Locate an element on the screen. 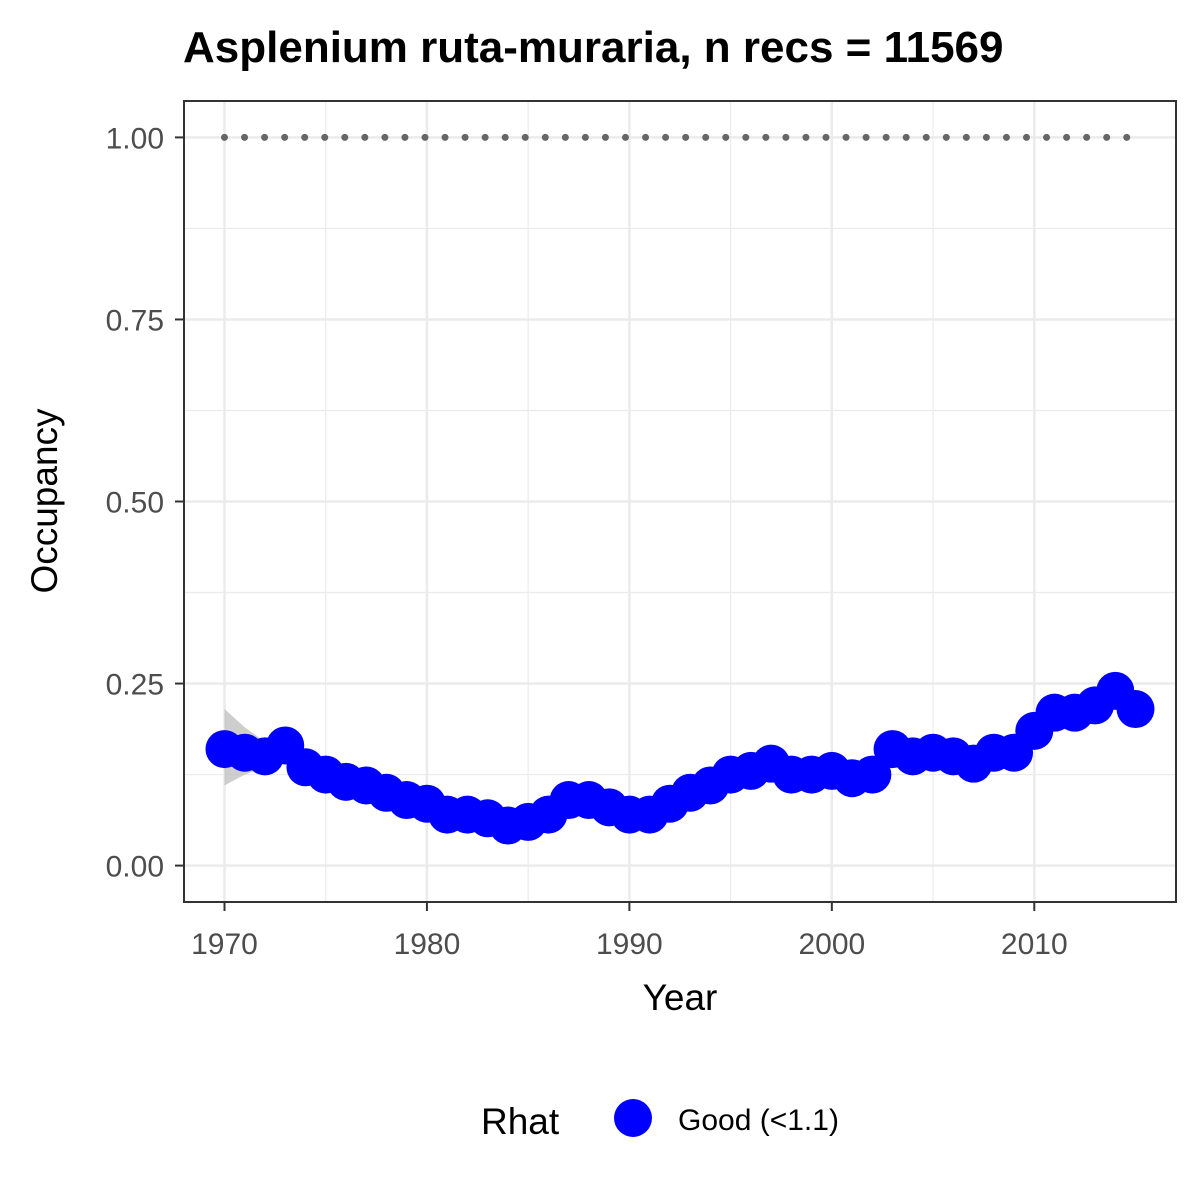  data-points is located at coordinates (680, 758).